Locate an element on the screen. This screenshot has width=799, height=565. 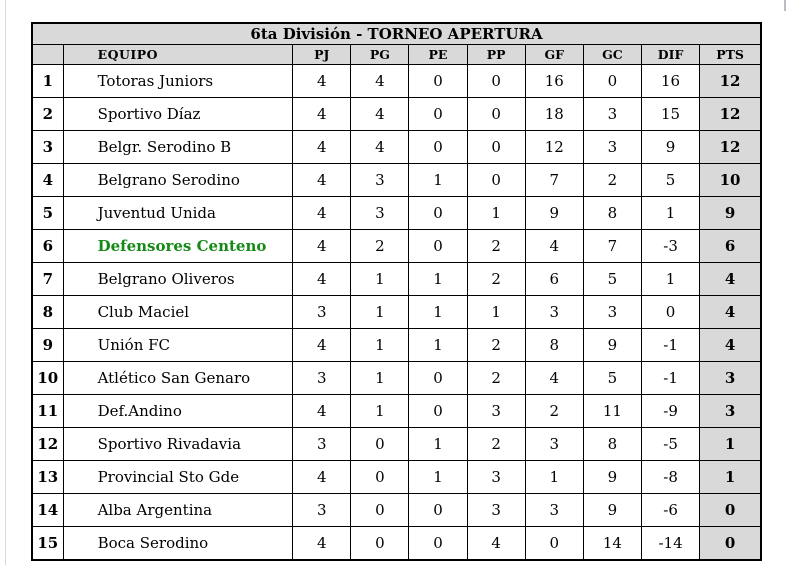
pj-cell: 3 is located at coordinates (322, 510).